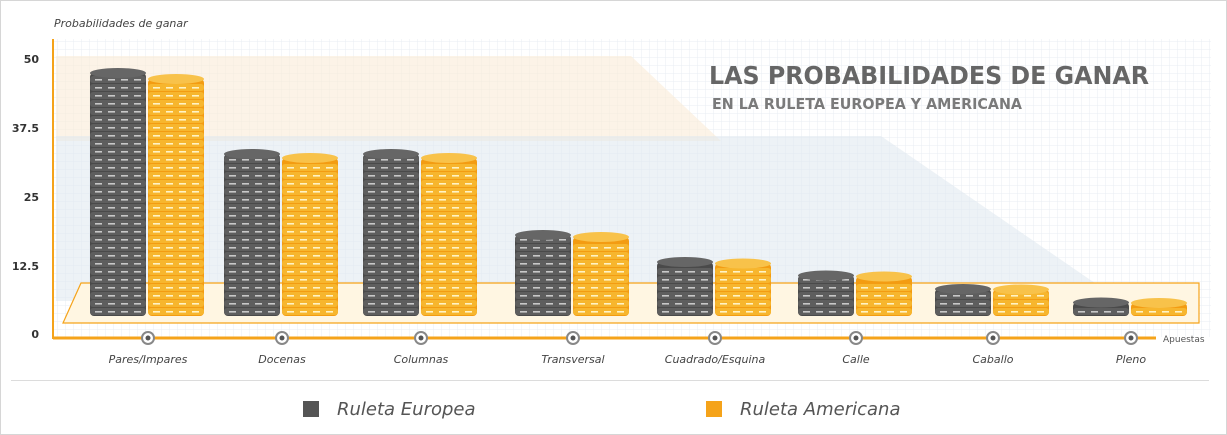 The image size is (1227, 435). Describe the element at coordinates (35, 334) in the screenshot. I see `y-tick-label: 0` at that location.